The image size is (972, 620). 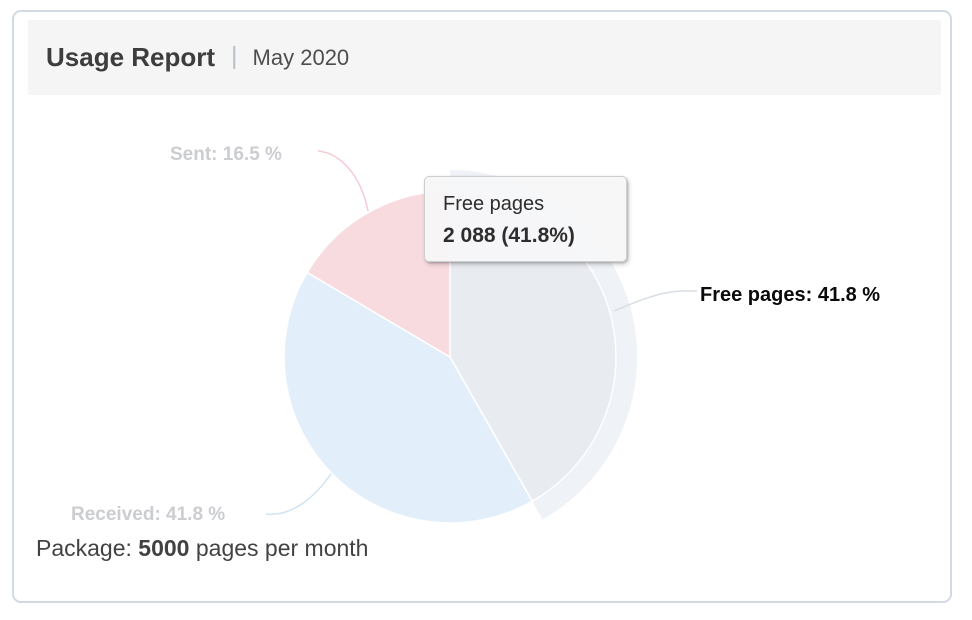 What do you see at coordinates (226, 154) in the screenshot?
I see `data-label-sent: Sent: 16.5 %` at bounding box center [226, 154].